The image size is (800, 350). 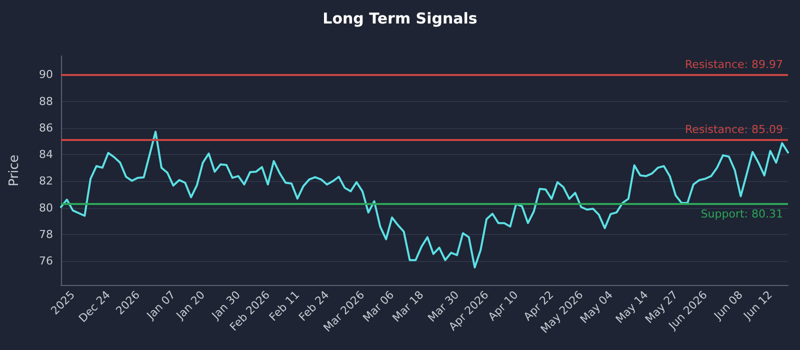 I want to click on y-tick-label: 84, so click(x=46, y=155).